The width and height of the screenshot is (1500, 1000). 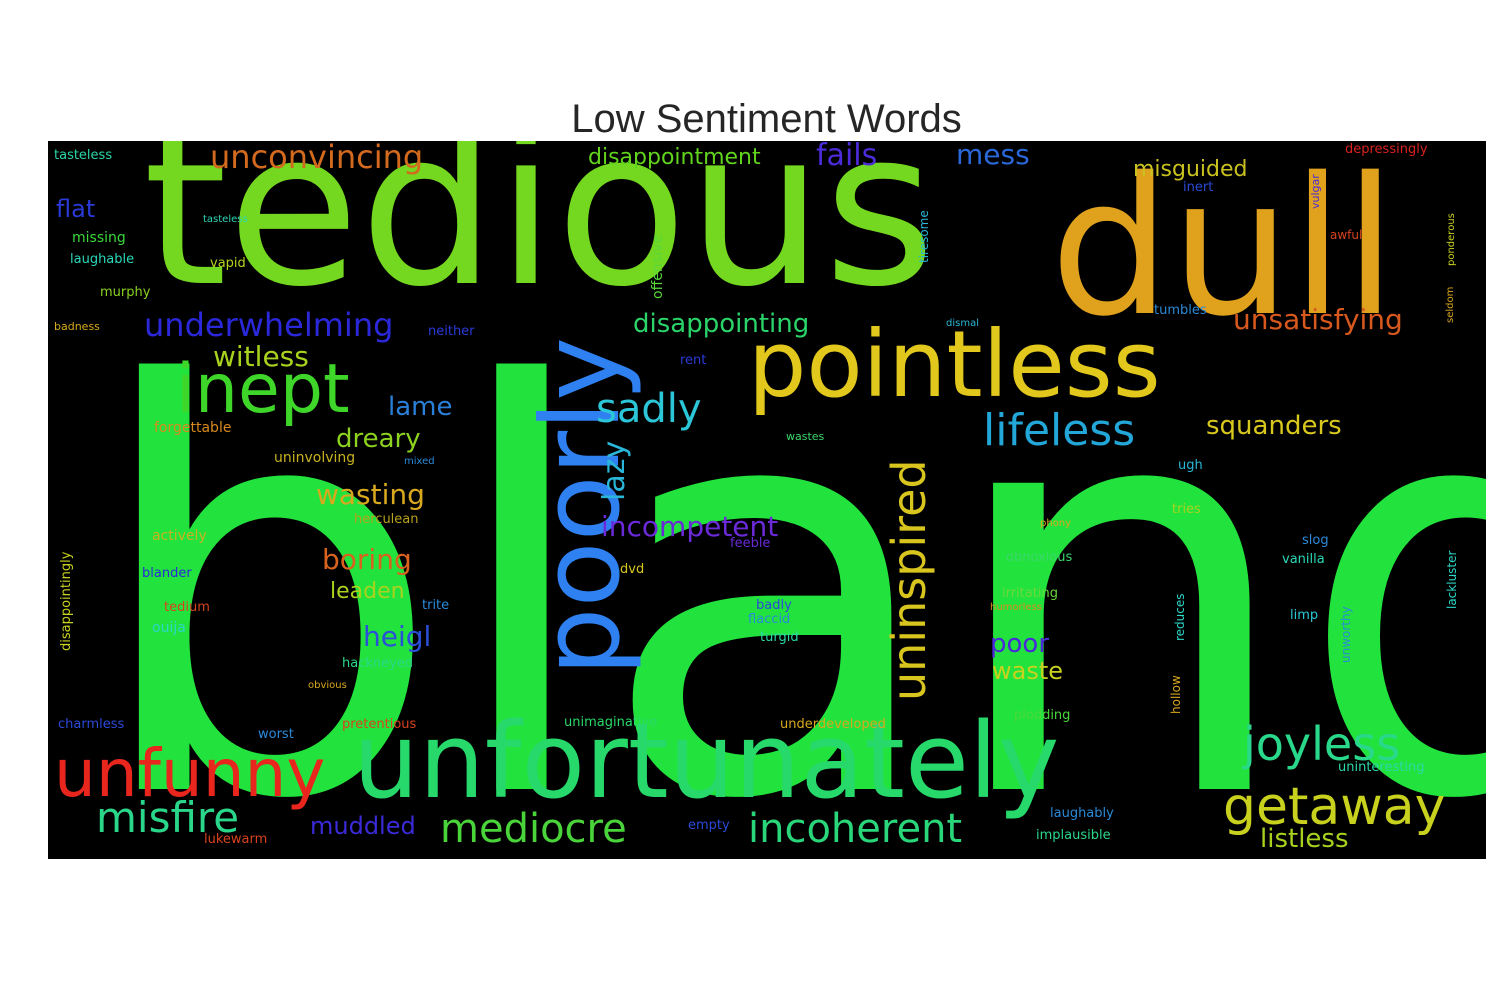 I want to click on word-getaway: getaway, so click(x=1334, y=807).